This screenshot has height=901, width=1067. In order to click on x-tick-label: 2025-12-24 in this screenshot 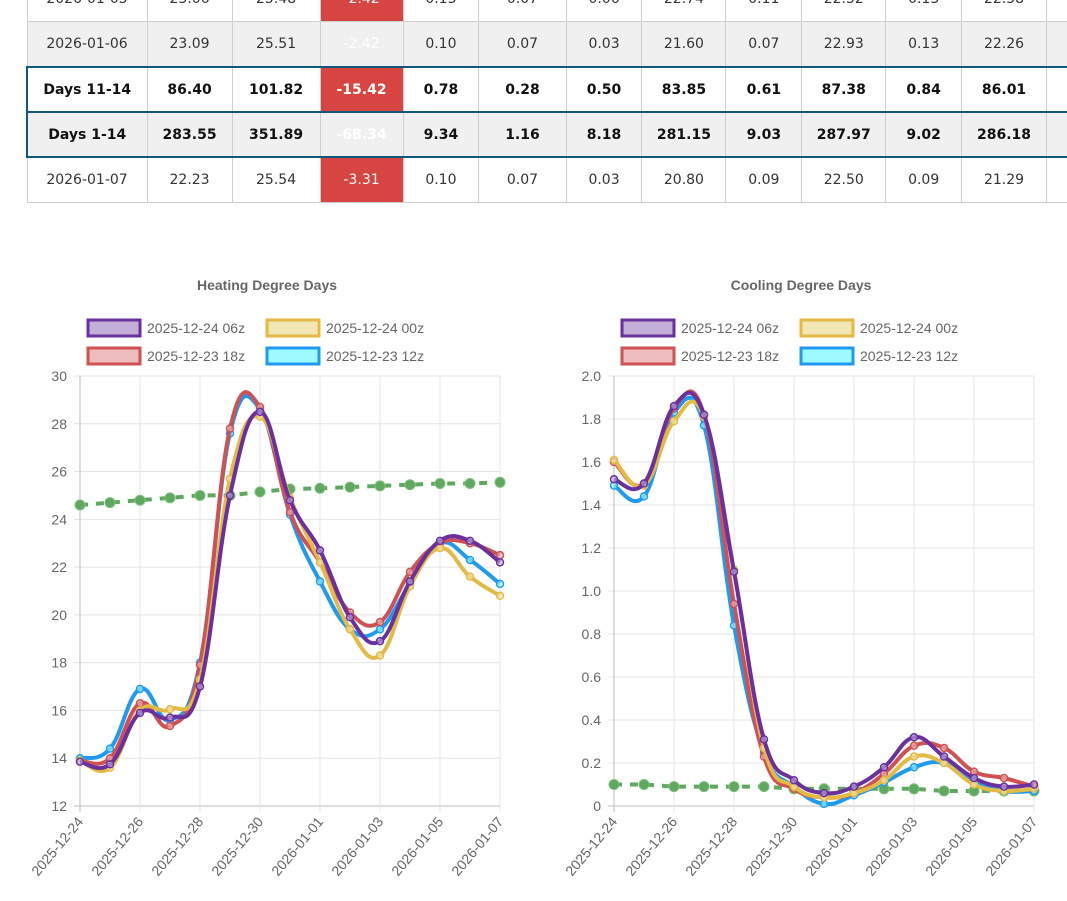, I will do `click(591, 845)`.